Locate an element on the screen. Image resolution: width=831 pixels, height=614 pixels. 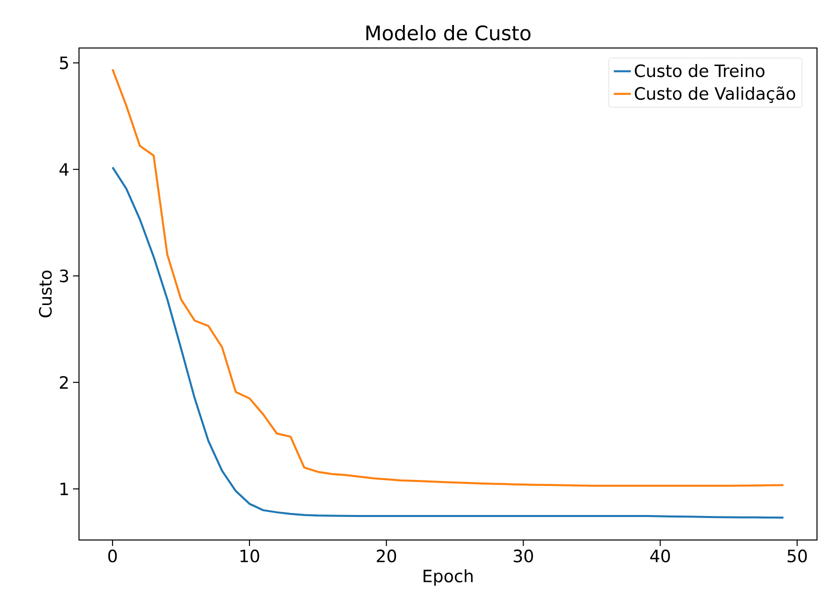
y-tick-label: 3 is located at coordinates (64, 275).